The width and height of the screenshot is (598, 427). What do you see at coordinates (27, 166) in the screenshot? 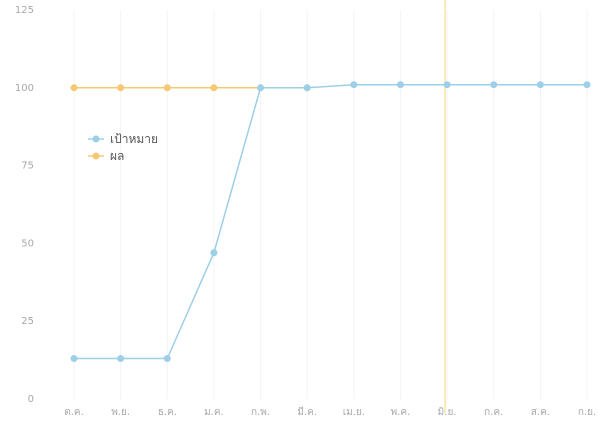
I see `y-tick-label: 75` at bounding box center [27, 166].